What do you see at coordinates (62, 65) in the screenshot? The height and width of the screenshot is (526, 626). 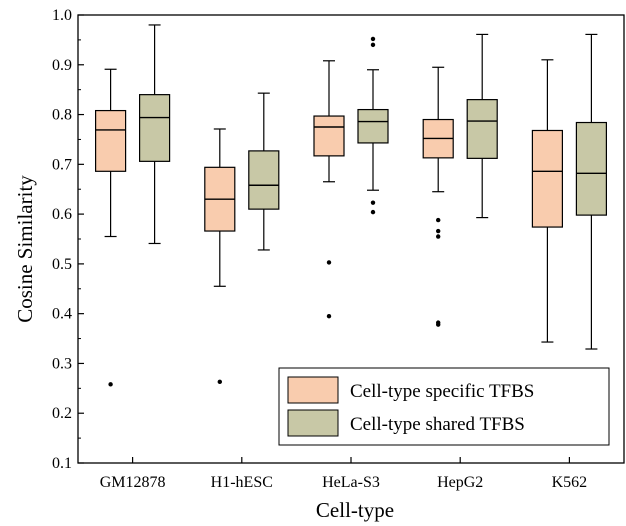 I see `y-tick-label: 0.9` at bounding box center [62, 65].